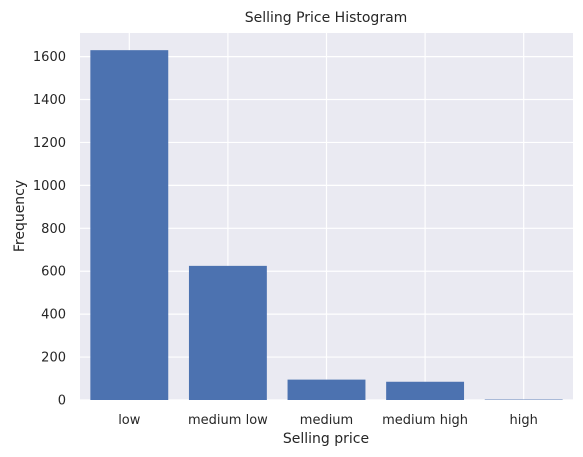 The image size is (583, 457). Describe the element at coordinates (326, 18) in the screenshot. I see `chart-title: Selling Price Histogram` at that location.